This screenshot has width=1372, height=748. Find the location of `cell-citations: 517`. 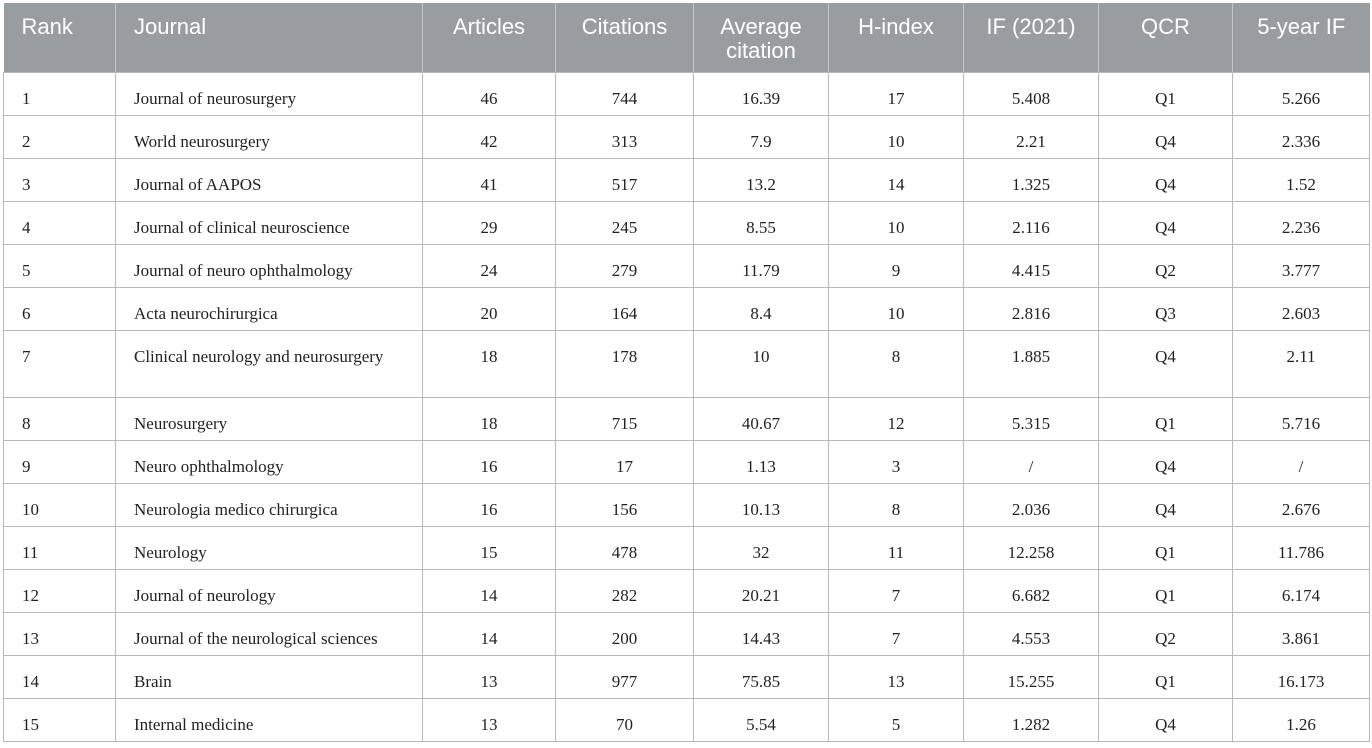

cell-citations: 517 is located at coordinates (624, 179).